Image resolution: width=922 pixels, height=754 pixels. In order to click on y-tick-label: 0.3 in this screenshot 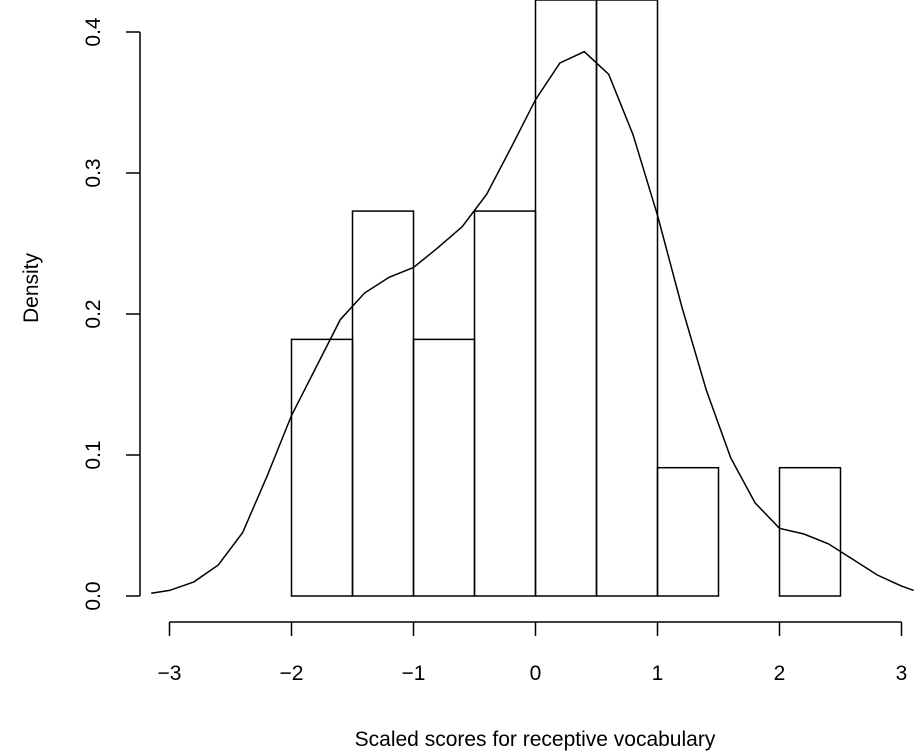, I will do `click(93, 172)`.